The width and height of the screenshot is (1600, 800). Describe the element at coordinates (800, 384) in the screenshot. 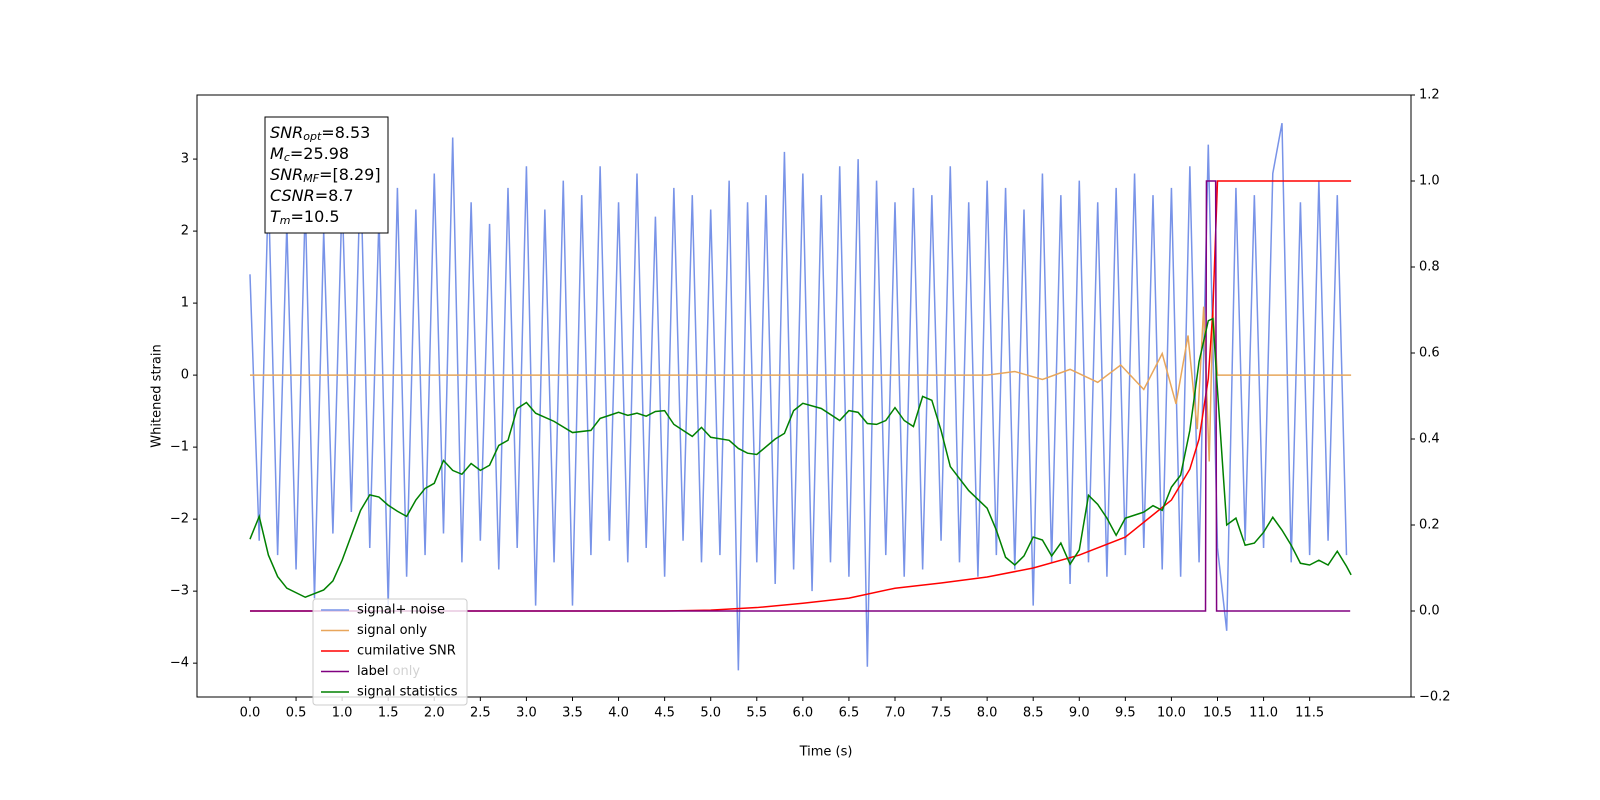

I see `series-line` at that location.